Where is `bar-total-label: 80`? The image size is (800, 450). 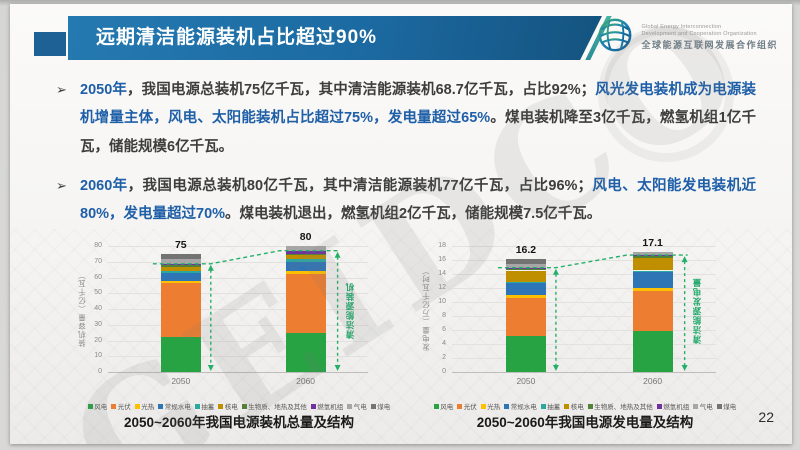
bar-total-label: 80 is located at coordinates (305, 237).